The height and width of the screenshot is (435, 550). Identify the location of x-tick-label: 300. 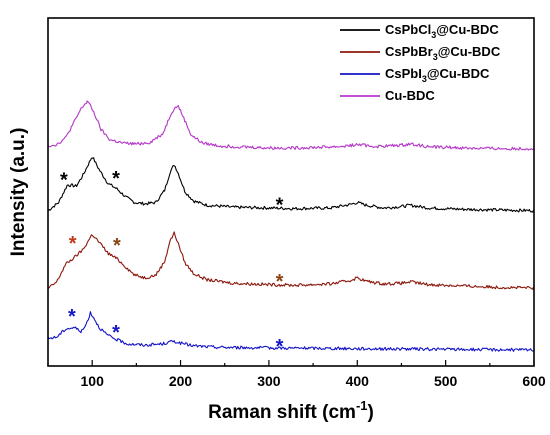
(269, 381).